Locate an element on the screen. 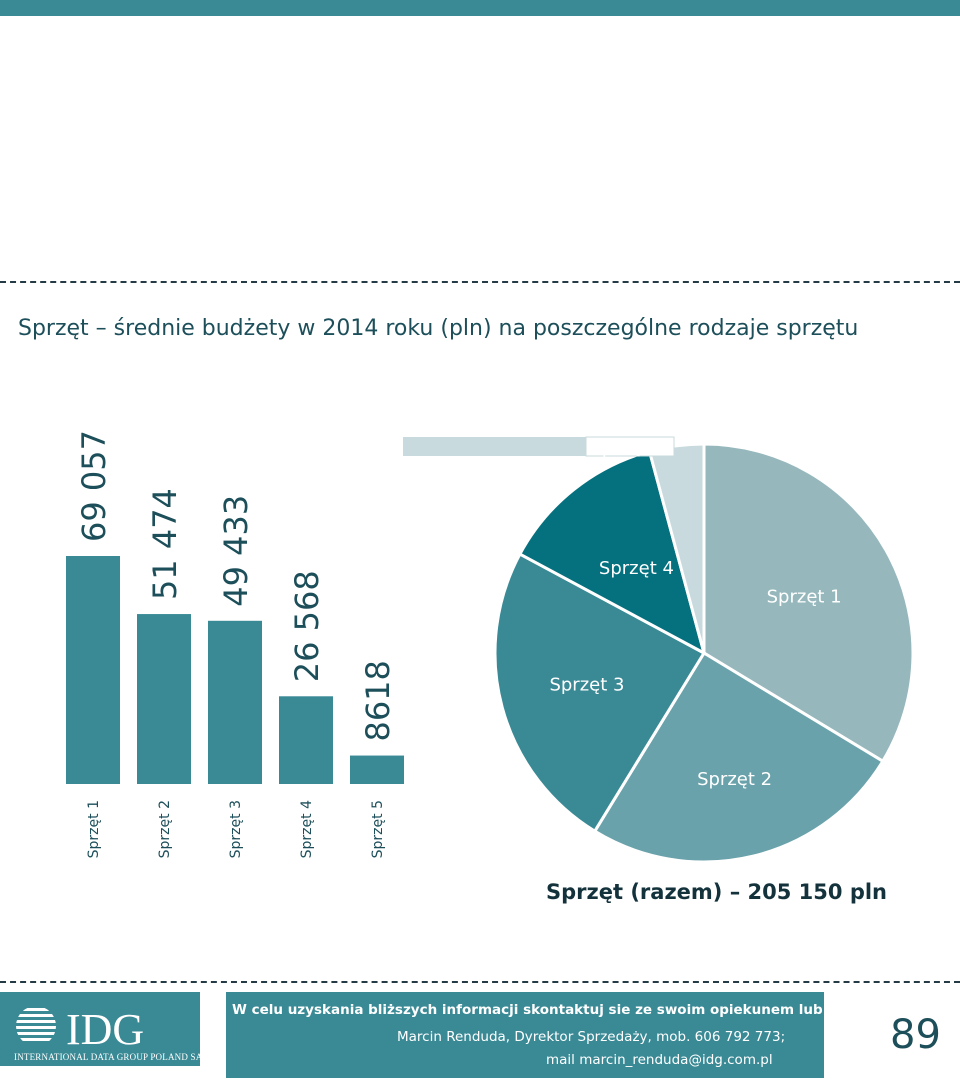 The height and width of the screenshot is (1082, 960). bar-value-label: 51 474 is located at coordinates (165, 544).